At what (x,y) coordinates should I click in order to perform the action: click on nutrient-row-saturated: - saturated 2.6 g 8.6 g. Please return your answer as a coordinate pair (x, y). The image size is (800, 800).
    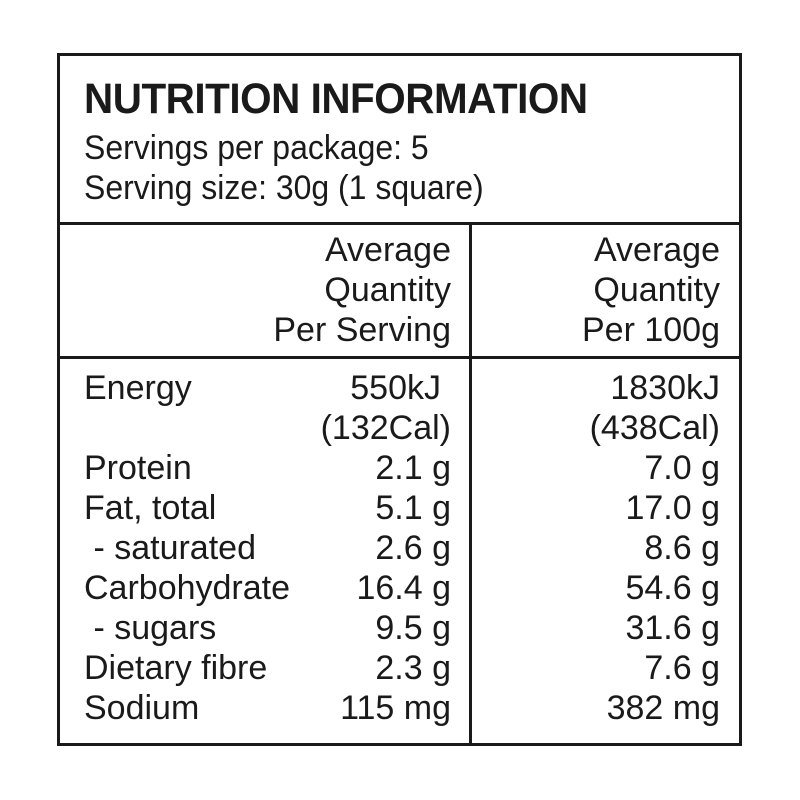
    Looking at the image, I should click on (399, 548).